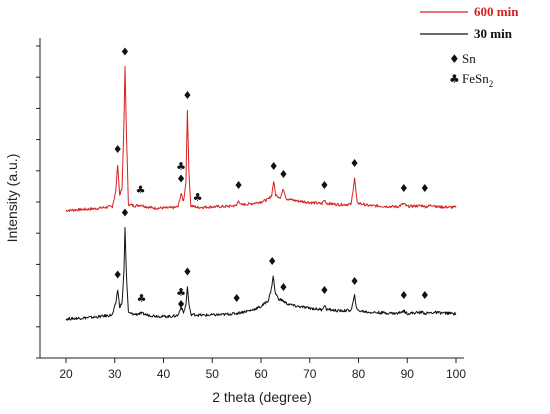 The height and width of the screenshot is (414, 550). I want to click on x-tick-label: 100, so click(456, 374).